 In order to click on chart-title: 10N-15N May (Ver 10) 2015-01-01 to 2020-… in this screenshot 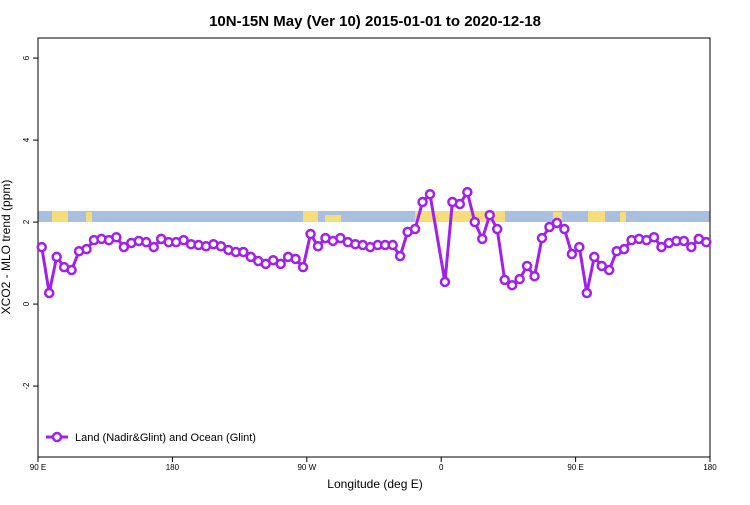, I will do `click(375, 21)`.